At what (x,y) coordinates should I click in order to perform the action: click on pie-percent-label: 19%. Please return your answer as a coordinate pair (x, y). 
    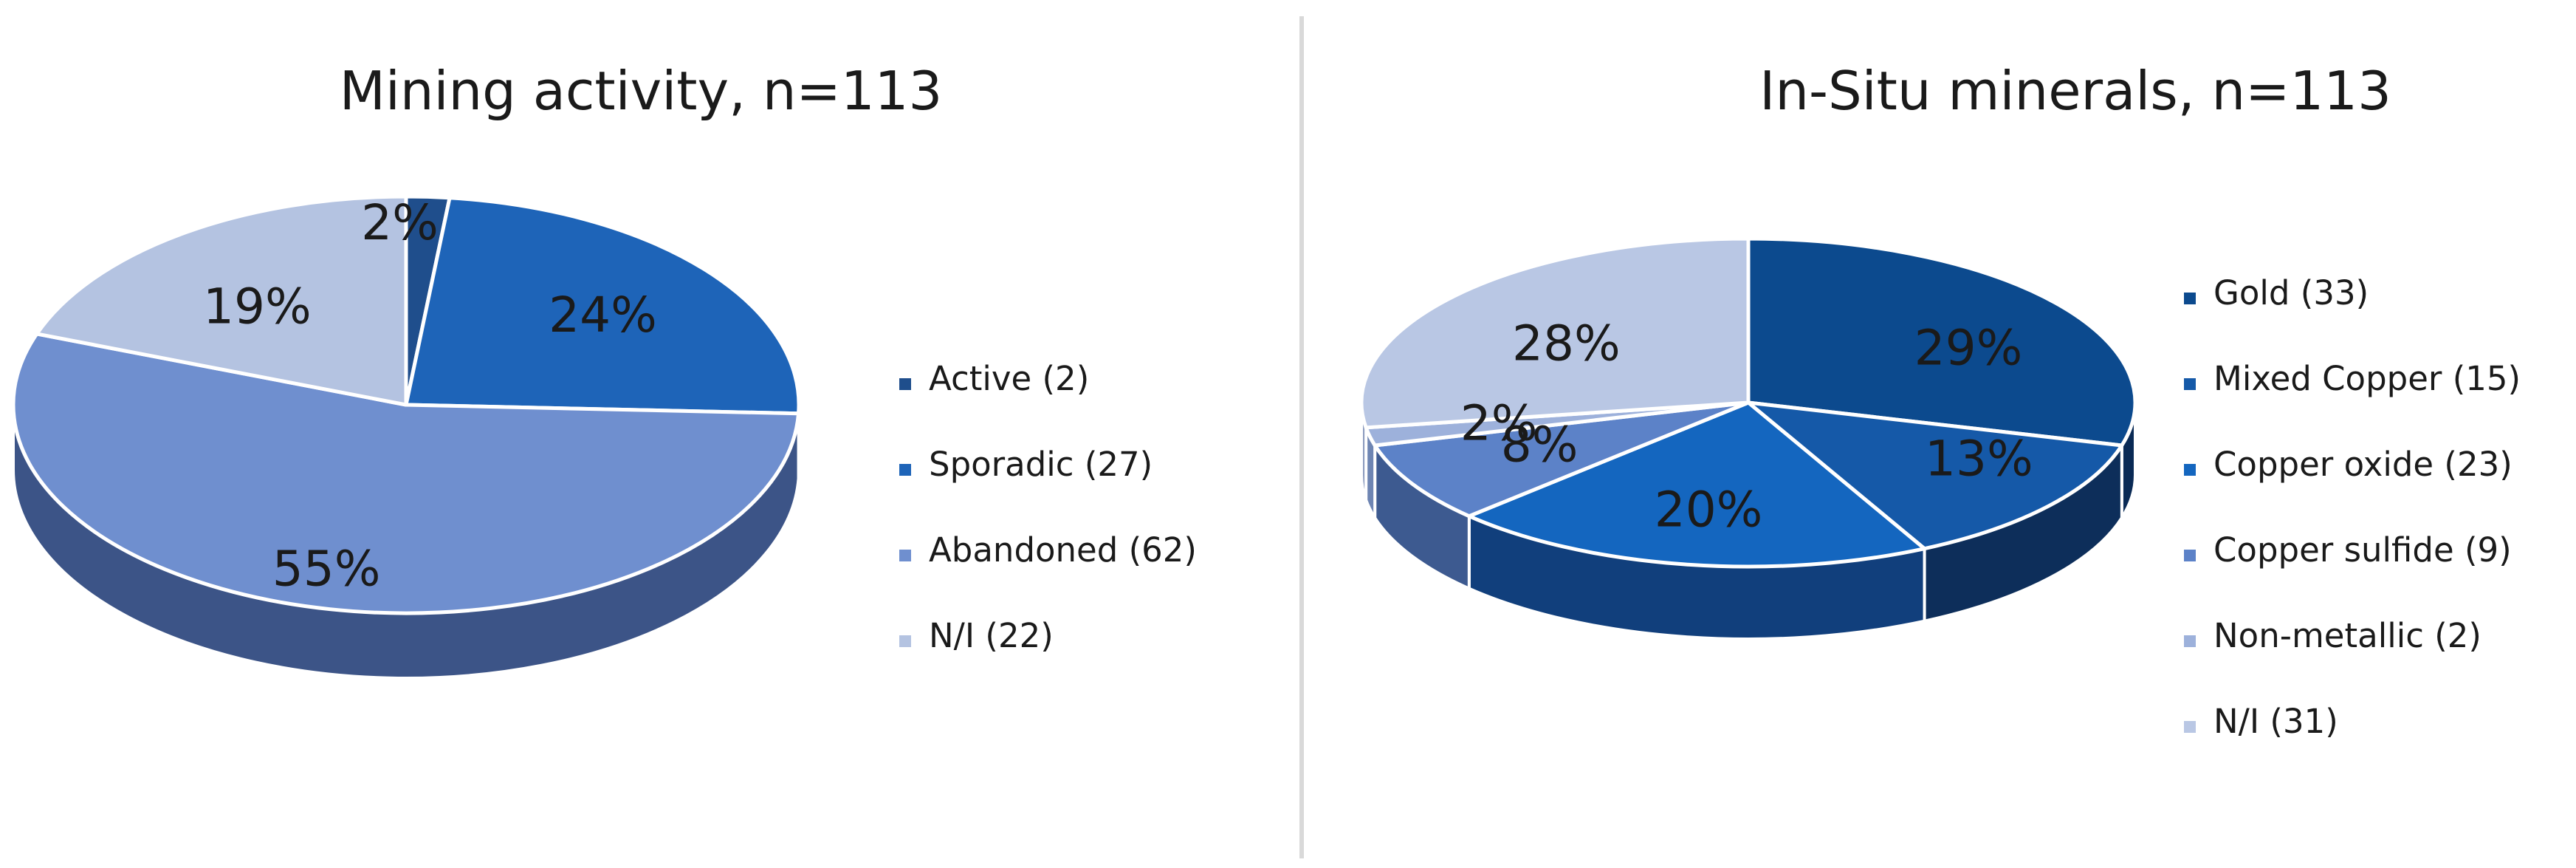
    Looking at the image, I should click on (257, 306).